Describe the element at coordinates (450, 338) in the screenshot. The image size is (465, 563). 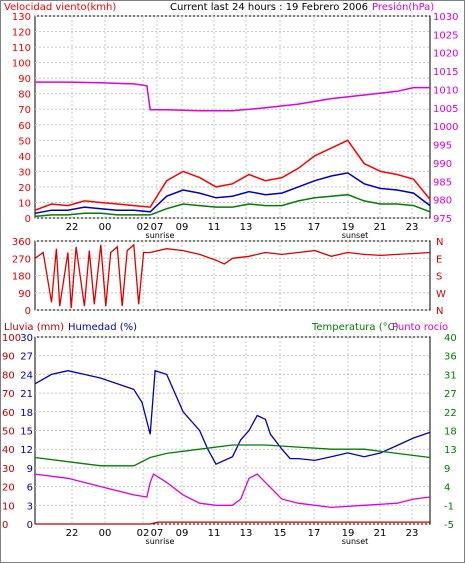
I see `temperature-axis-tick-label: 40` at that location.